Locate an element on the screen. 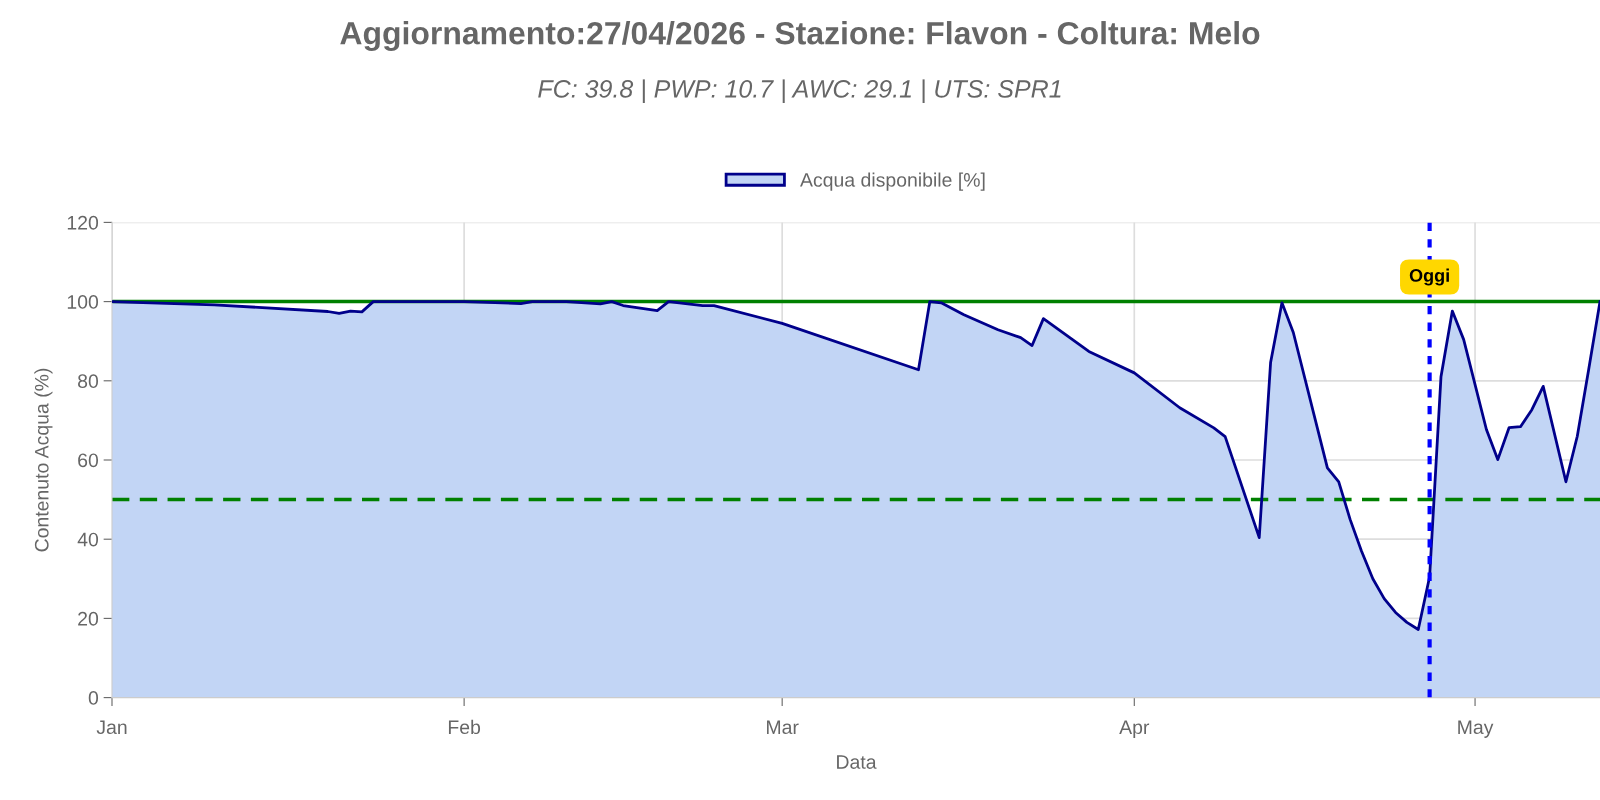  x-tick-label: Feb is located at coordinates (464, 727).